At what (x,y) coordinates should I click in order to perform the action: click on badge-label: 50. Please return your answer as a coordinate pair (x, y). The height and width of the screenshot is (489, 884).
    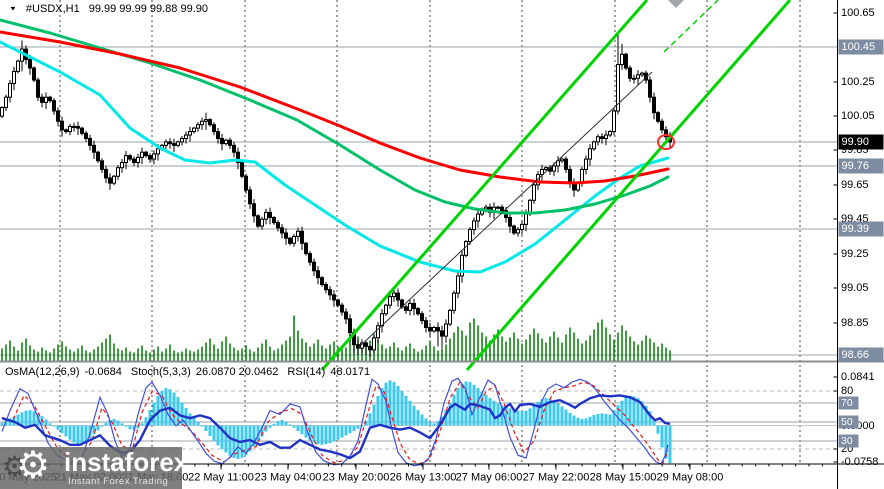
    Looking at the image, I should click on (847, 422).